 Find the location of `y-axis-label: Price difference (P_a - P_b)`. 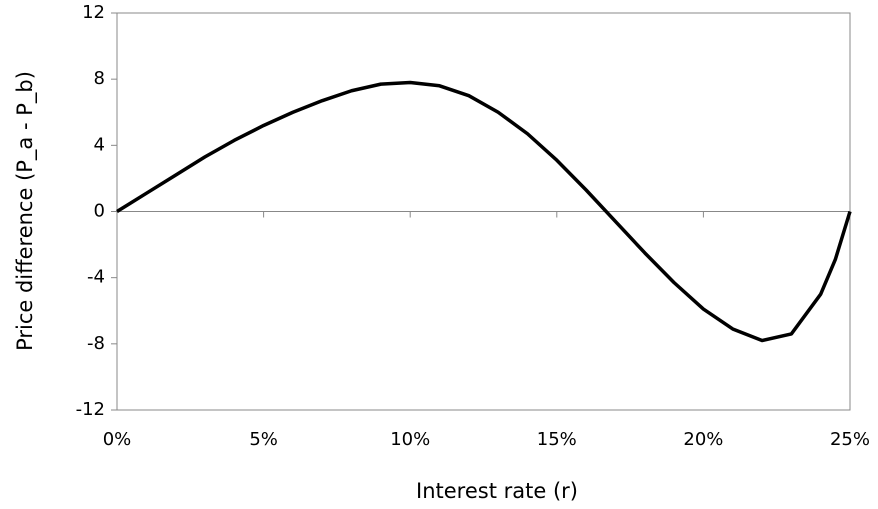

y-axis-label: Price difference (P_a - P_b) is located at coordinates (25, 211).